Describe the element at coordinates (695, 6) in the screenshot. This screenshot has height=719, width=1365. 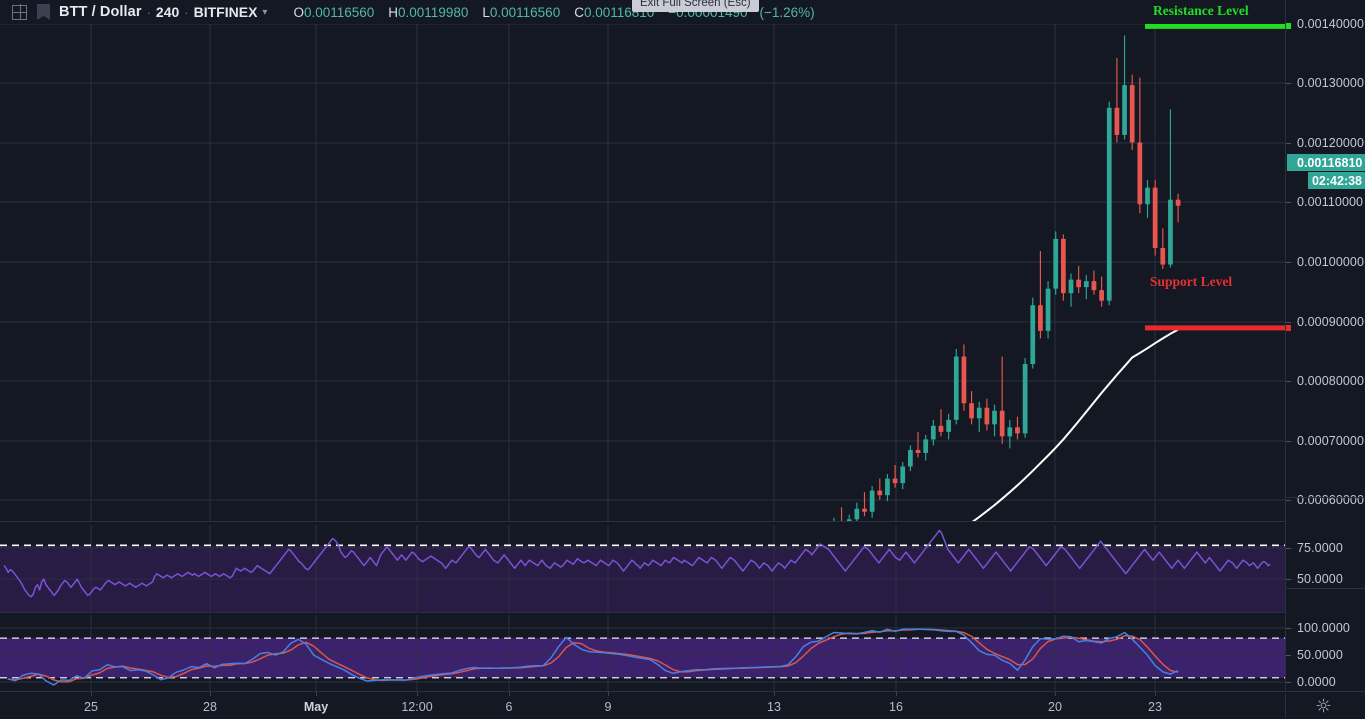
I see `exit-fullscreen-tooltip: Exit Full Screen (Esc)` at that location.